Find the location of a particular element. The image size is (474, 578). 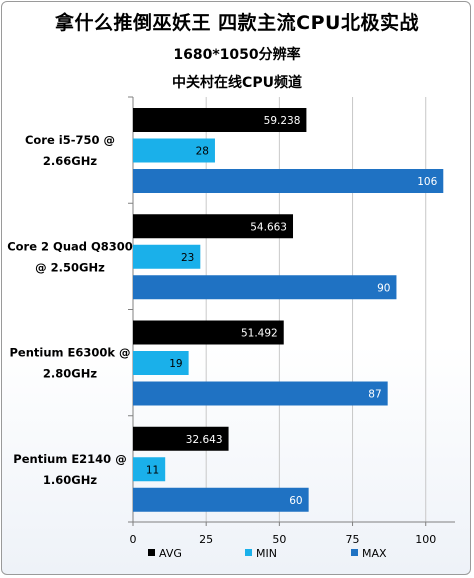

legend-swatch-min is located at coordinates (248, 552).